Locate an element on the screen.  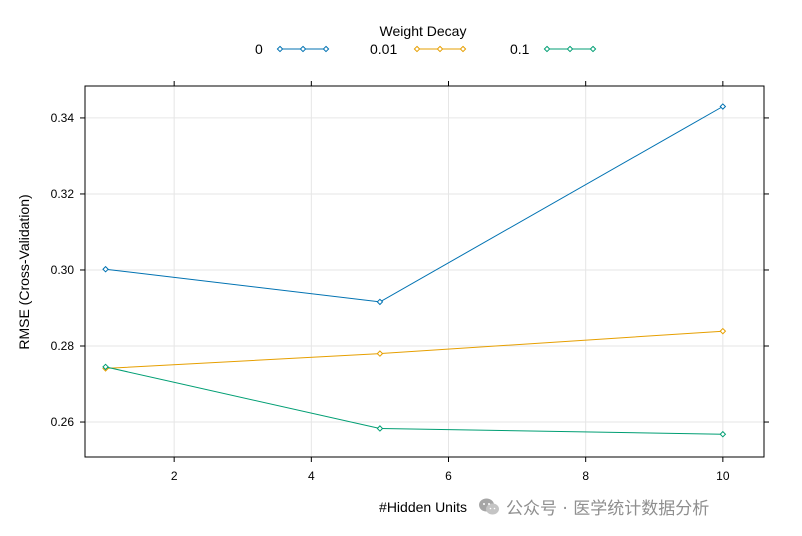
x-tick-label: 2 is located at coordinates (174, 476).